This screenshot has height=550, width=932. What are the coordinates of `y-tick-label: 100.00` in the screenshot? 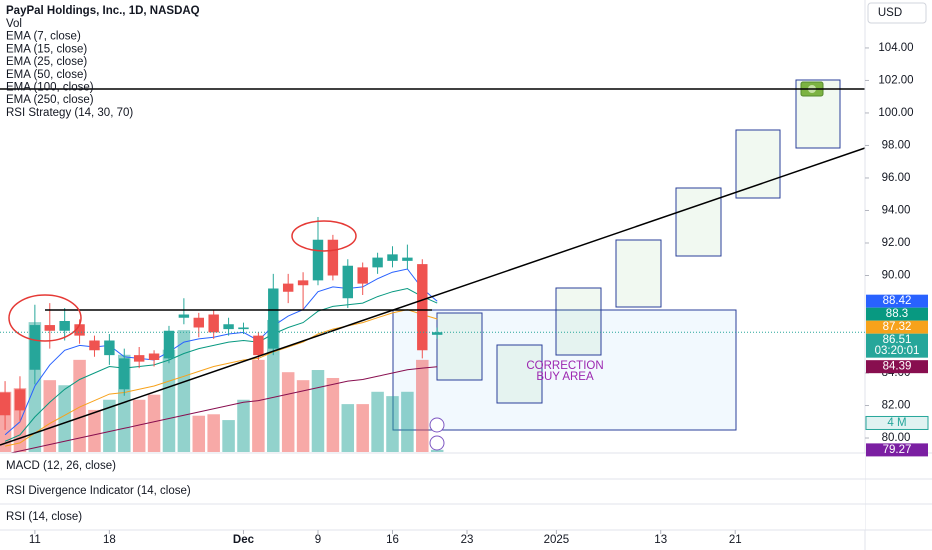 It's located at (895, 113).